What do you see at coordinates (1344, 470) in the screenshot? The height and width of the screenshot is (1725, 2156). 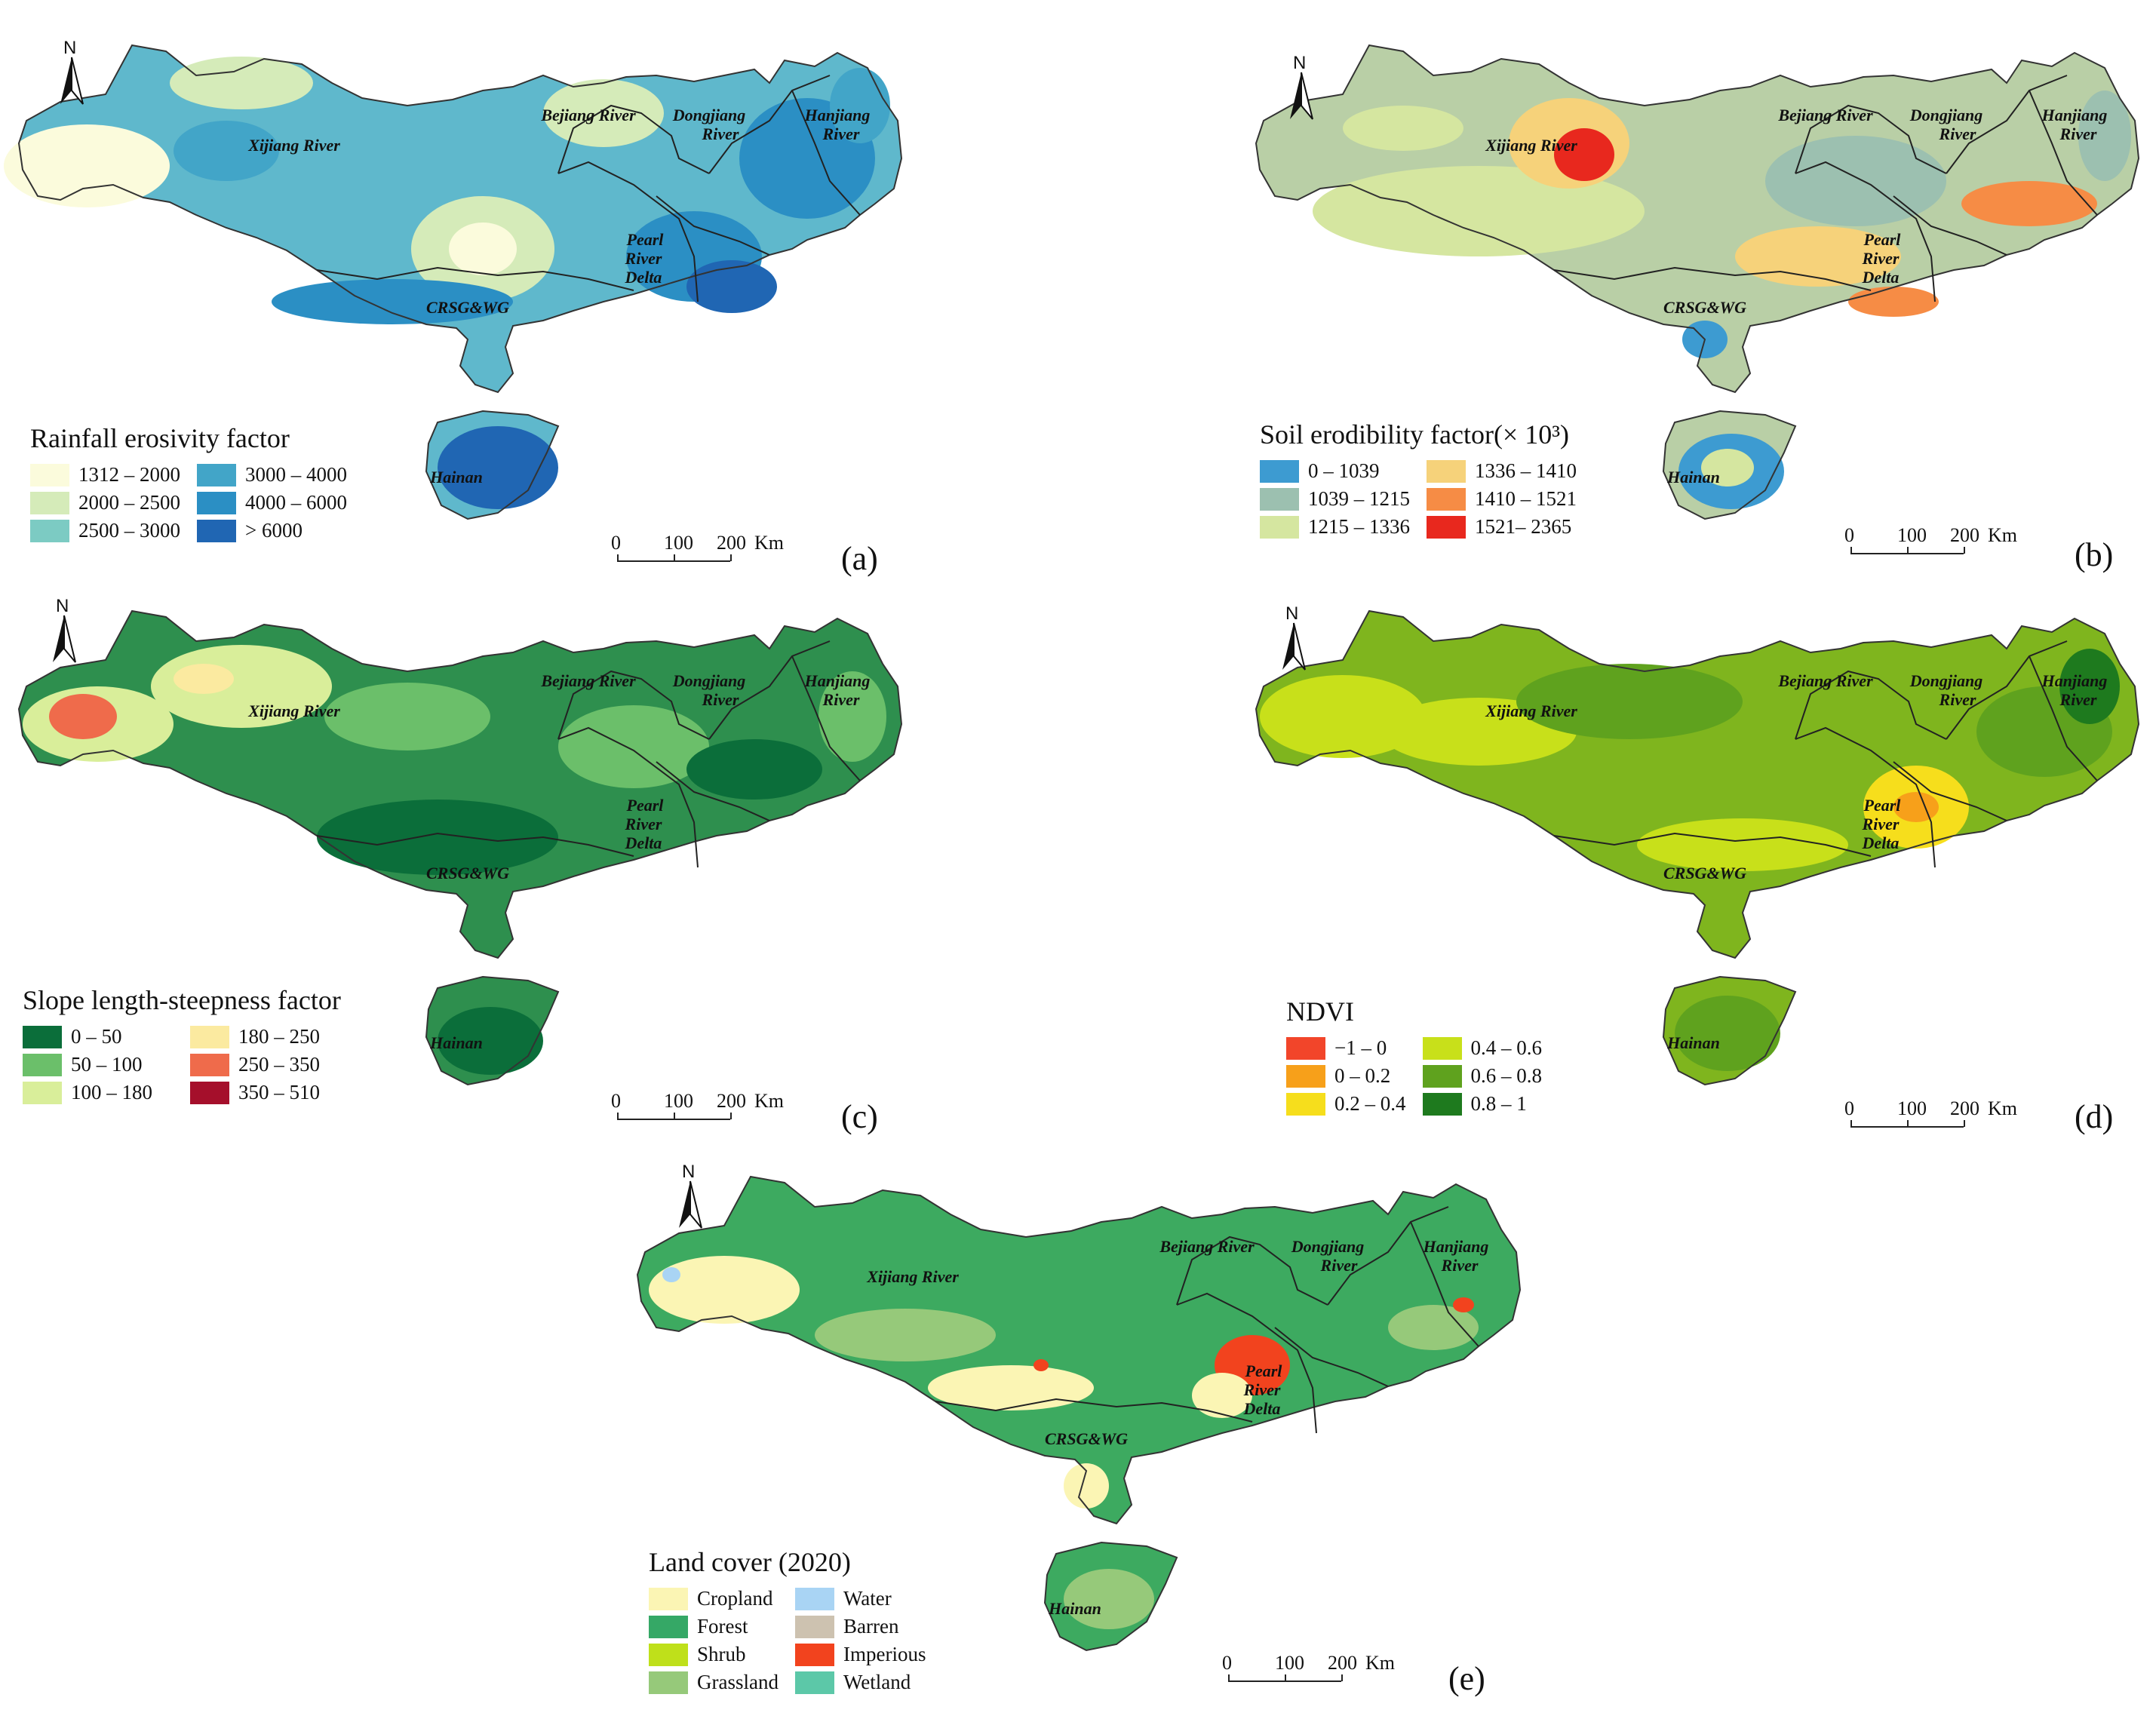 I see `legend-label: 0 – 1039` at bounding box center [1344, 470].